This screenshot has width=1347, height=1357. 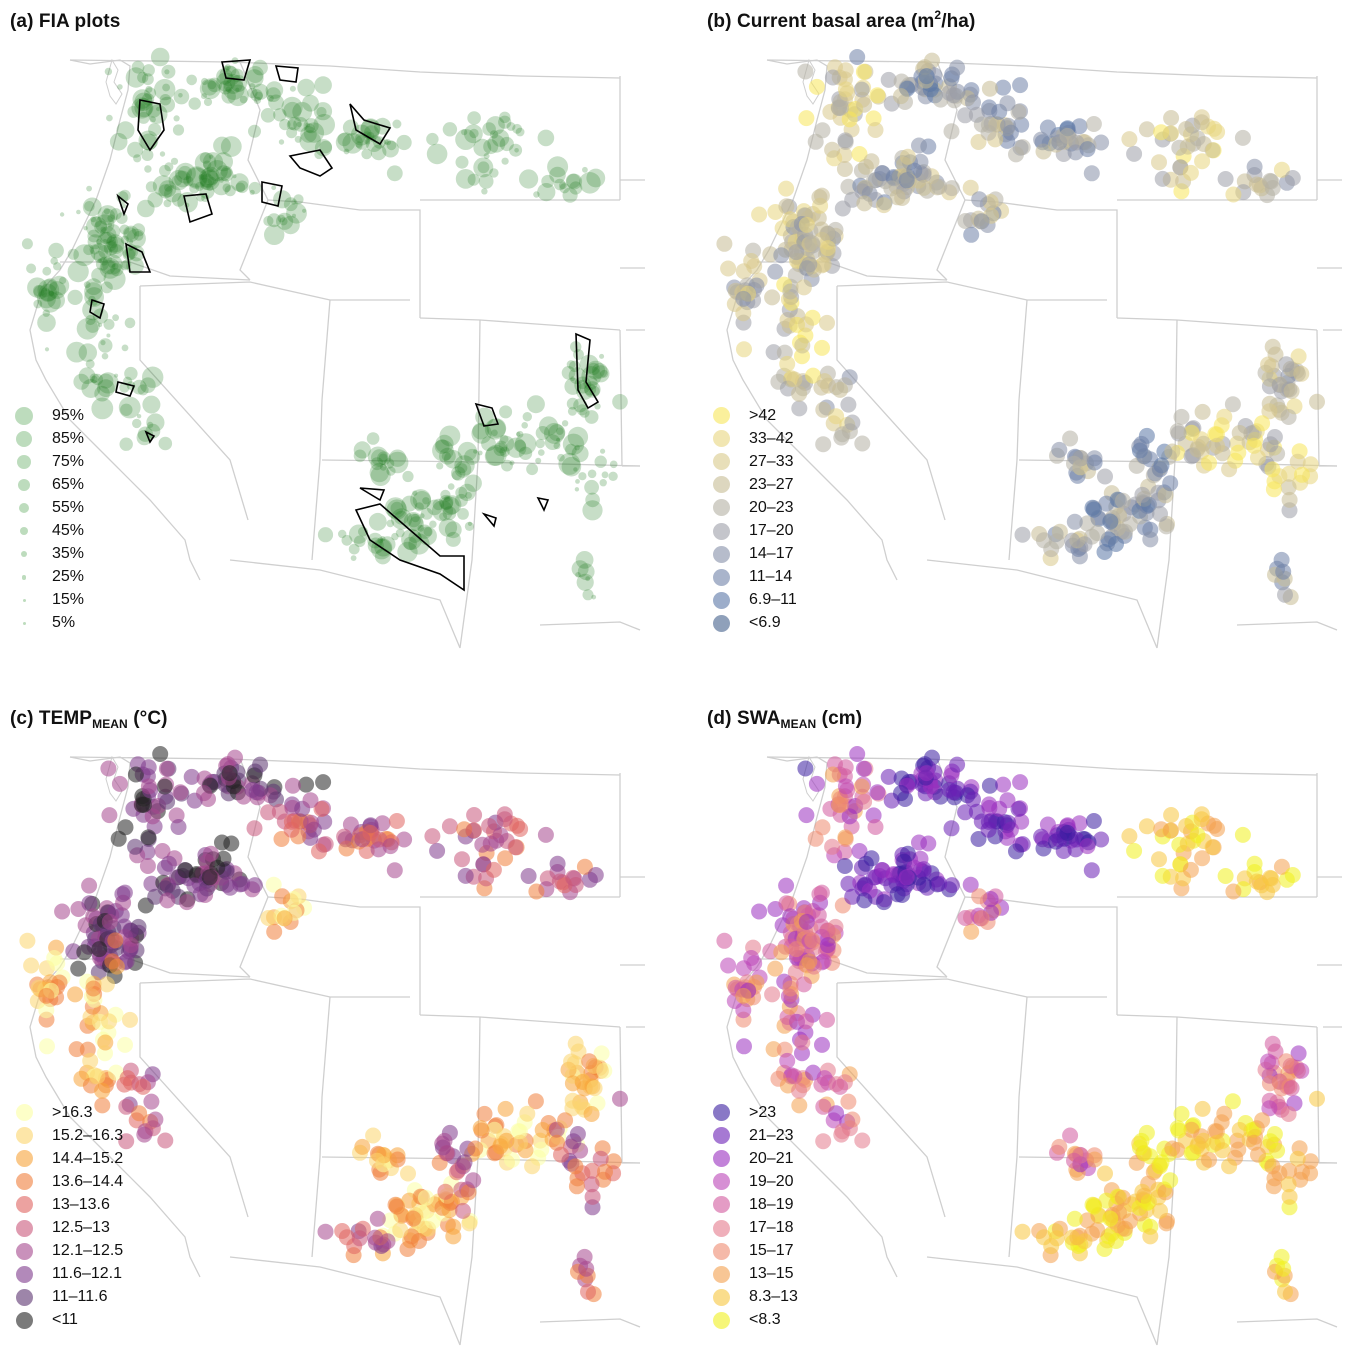 I want to click on legend-label: 14.4–15.2, so click(x=88, y=1158).